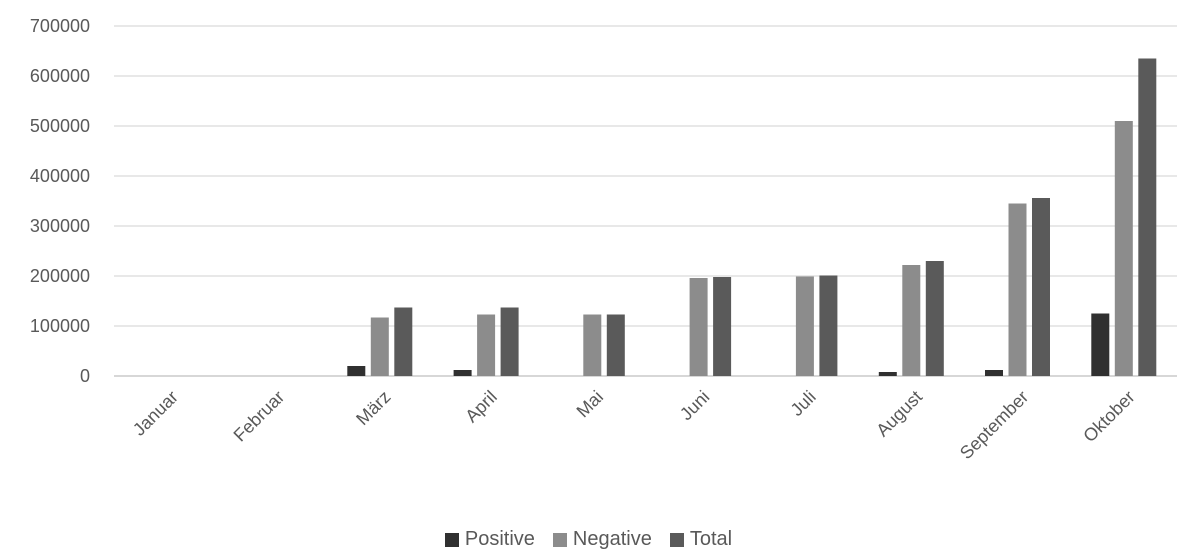  Describe the element at coordinates (1108, 416) in the screenshot. I see `x-category-label: Oktober` at that location.